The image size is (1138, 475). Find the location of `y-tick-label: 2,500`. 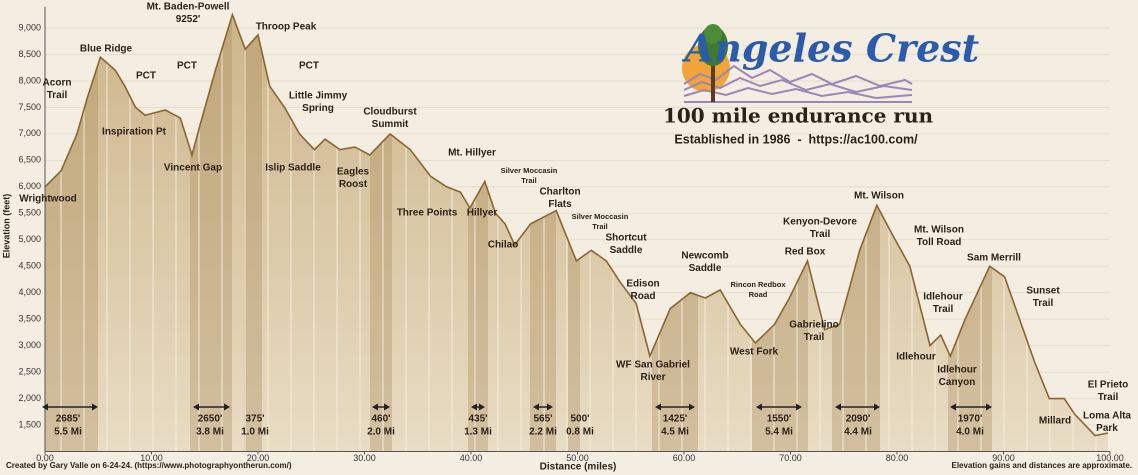

y-tick-label: 2,500 is located at coordinates (29, 371).